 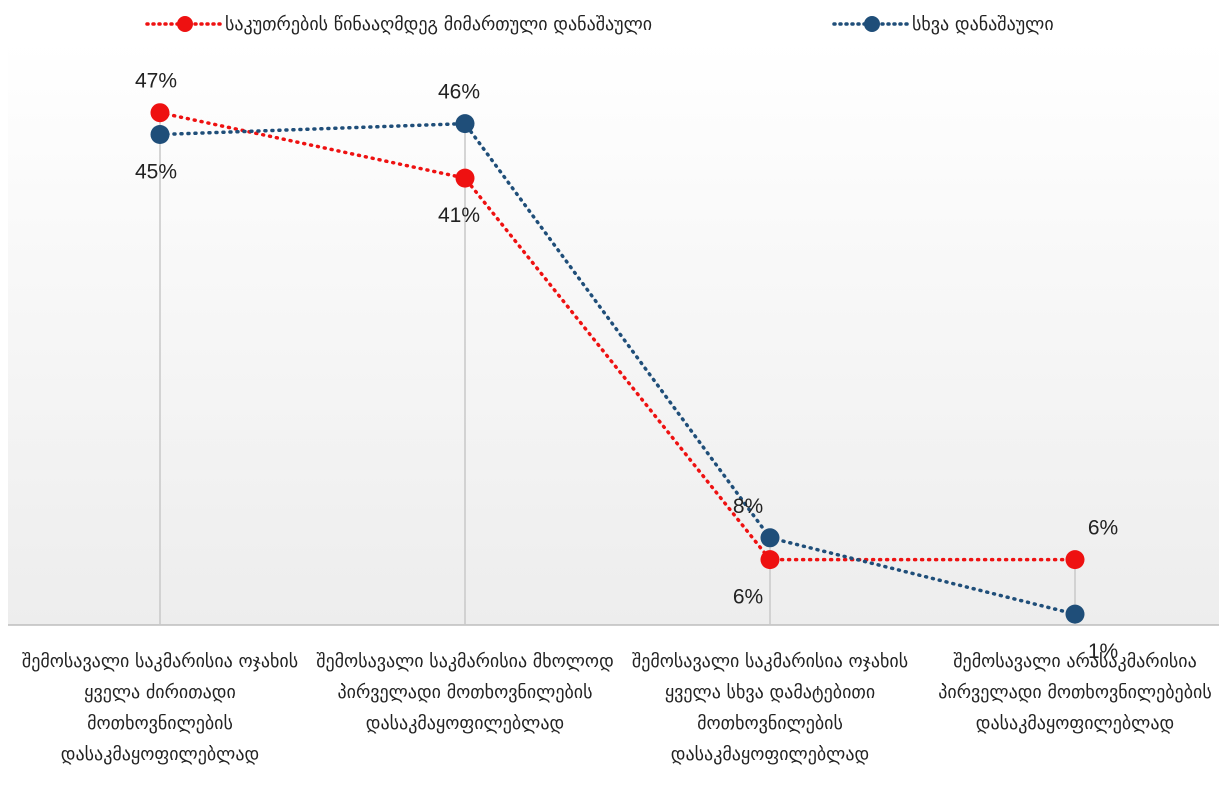 What do you see at coordinates (748, 597) in the screenshot?
I see `data-label-s1-3: 6%` at bounding box center [748, 597].